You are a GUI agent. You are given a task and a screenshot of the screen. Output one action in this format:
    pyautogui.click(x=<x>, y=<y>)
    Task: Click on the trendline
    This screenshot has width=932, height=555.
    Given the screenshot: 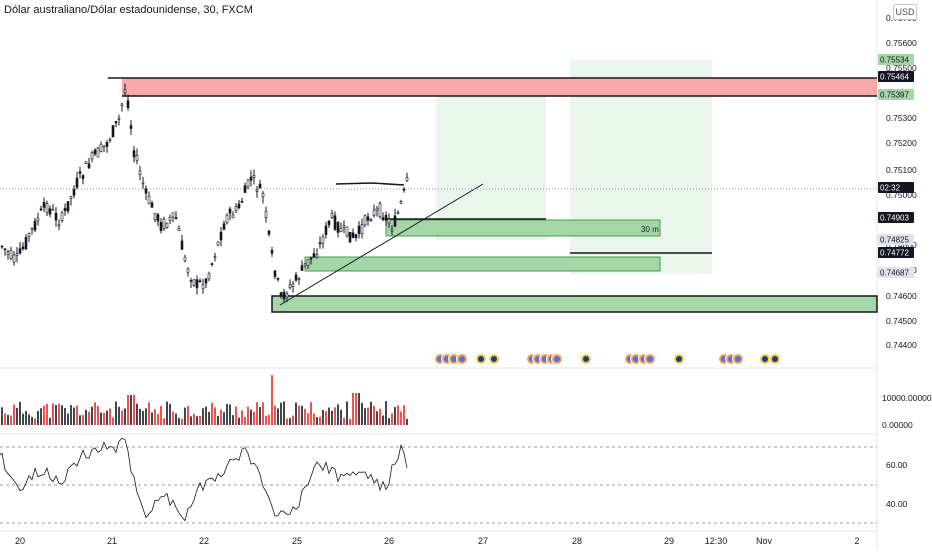 What is the action you would take?
    pyautogui.click(x=381, y=244)
    